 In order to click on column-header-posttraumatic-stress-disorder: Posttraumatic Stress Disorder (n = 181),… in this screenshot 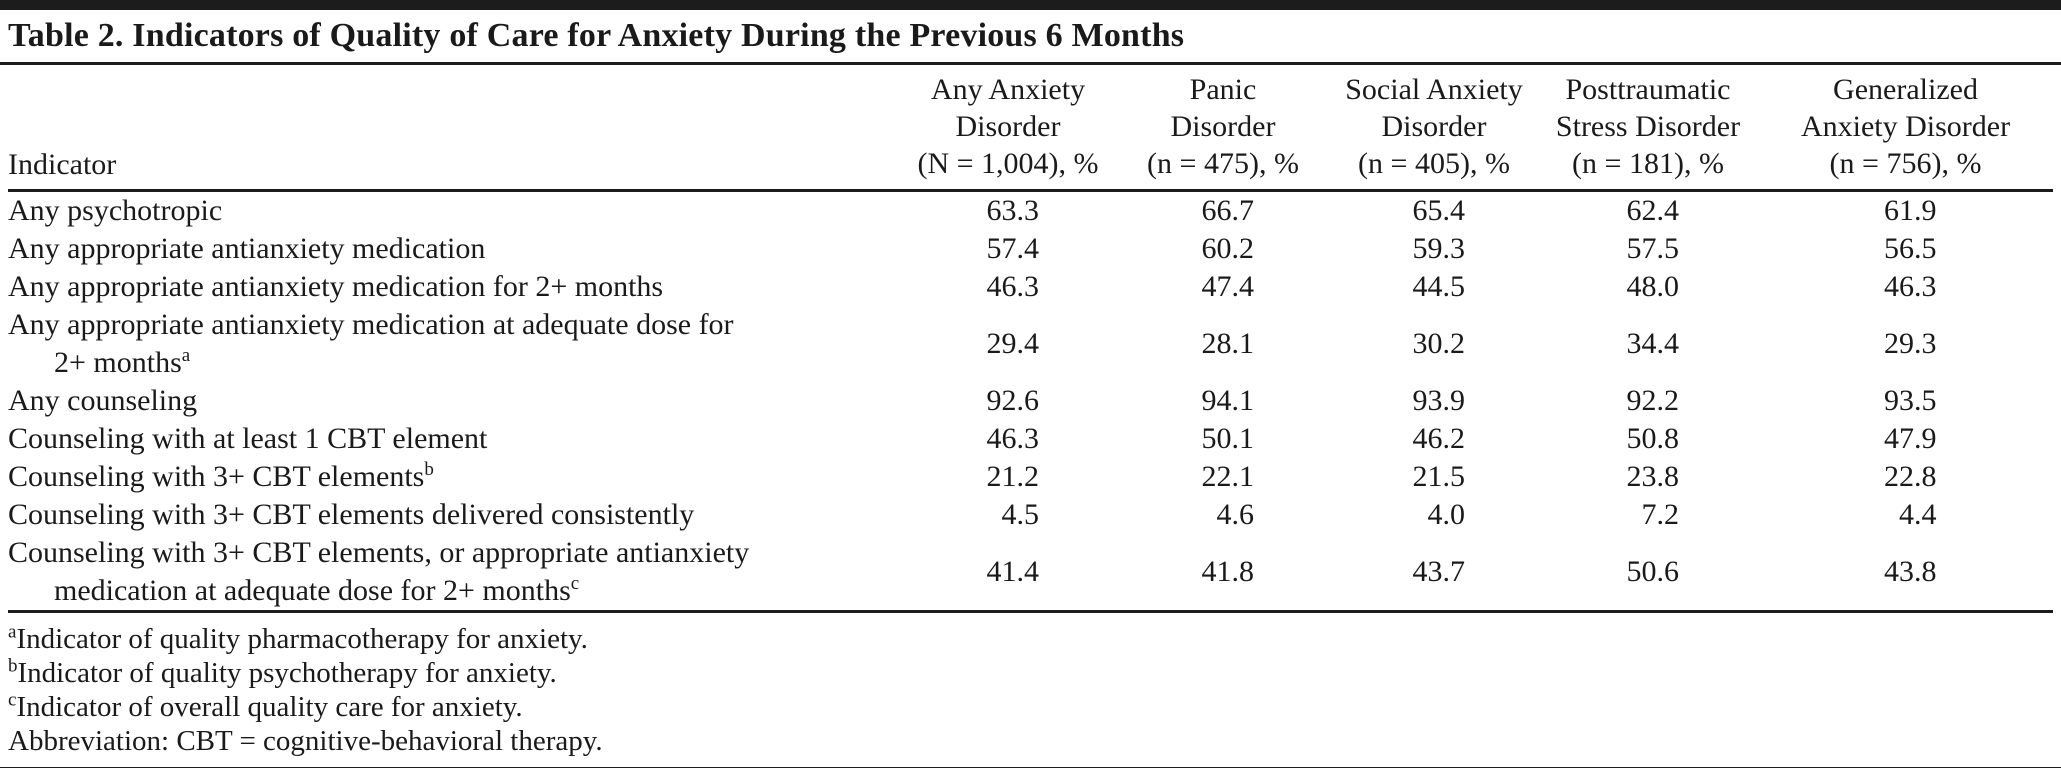, I will do `click(1648, 128)`.